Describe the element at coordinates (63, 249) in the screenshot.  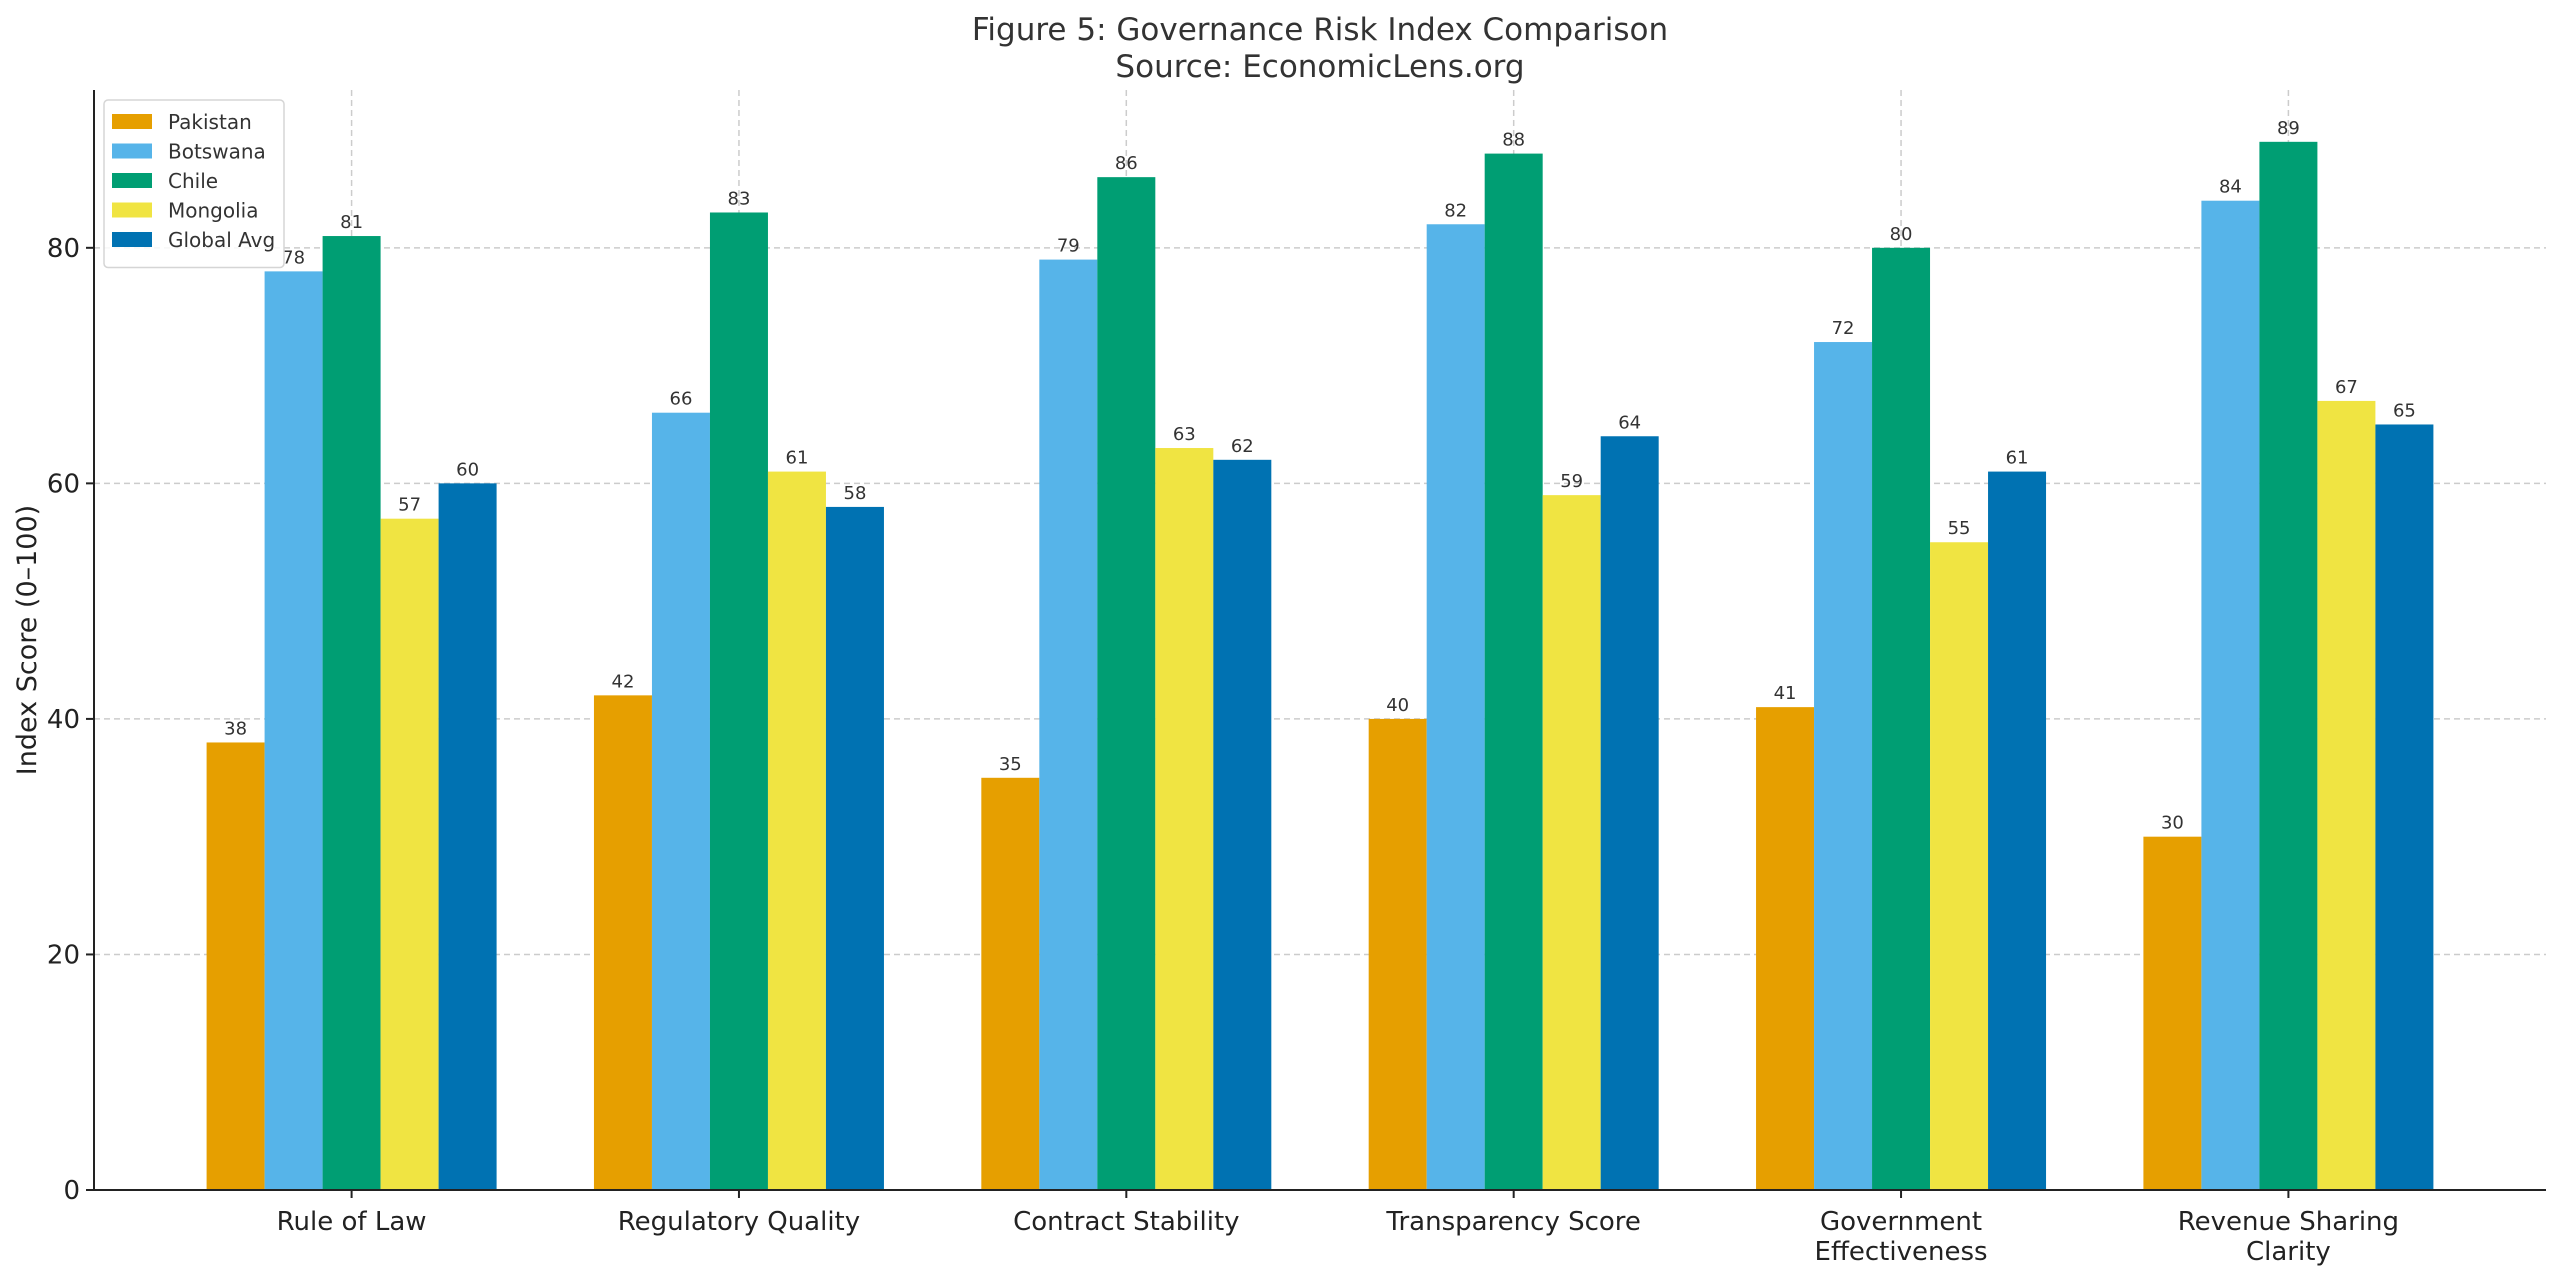
I see `y-tick-label: 80` at that location.